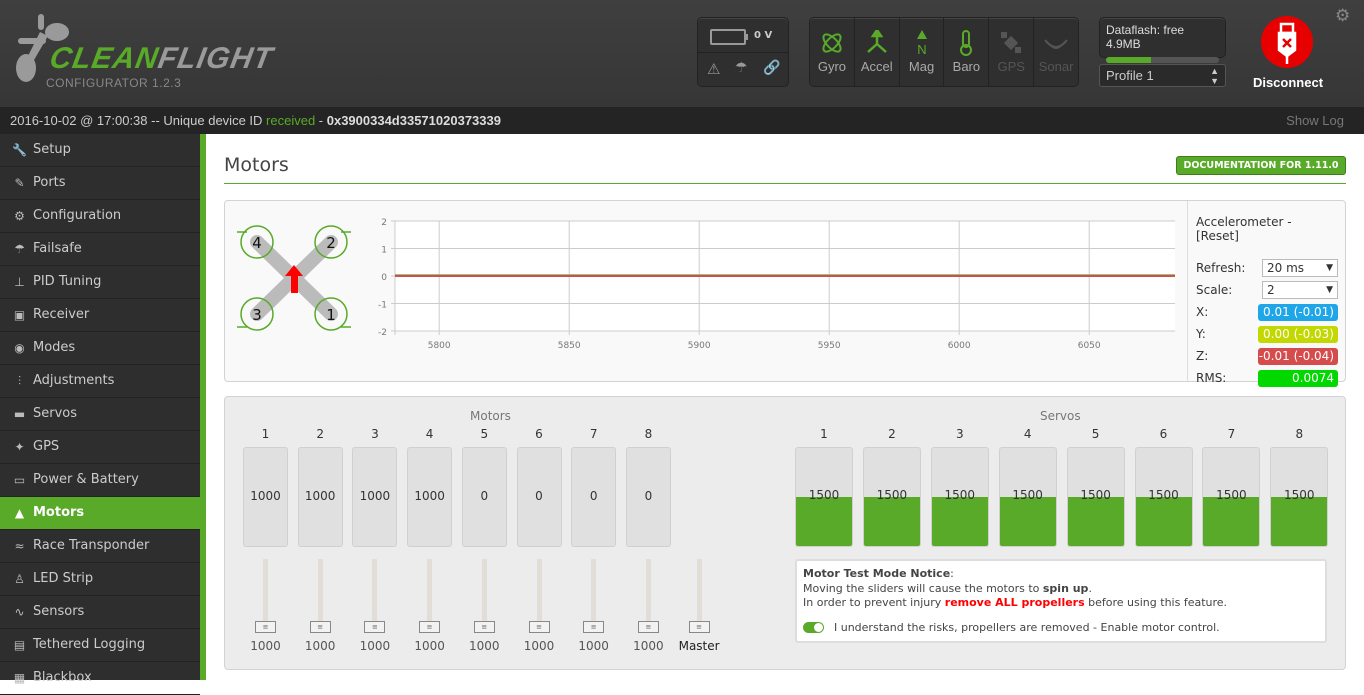 Image resolution: width=1364 pixels, height=695 pixels. I want to click on z-value-badge: -0.01 (-0.04), so click(1298, 356).